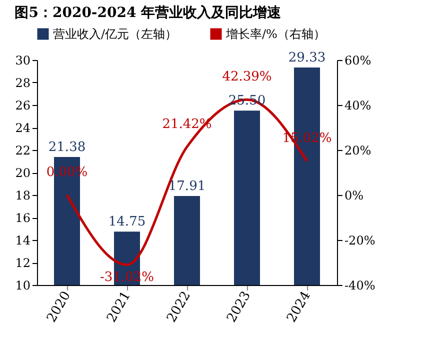  I want to click on data-label: 17.91, so click(187, 186).